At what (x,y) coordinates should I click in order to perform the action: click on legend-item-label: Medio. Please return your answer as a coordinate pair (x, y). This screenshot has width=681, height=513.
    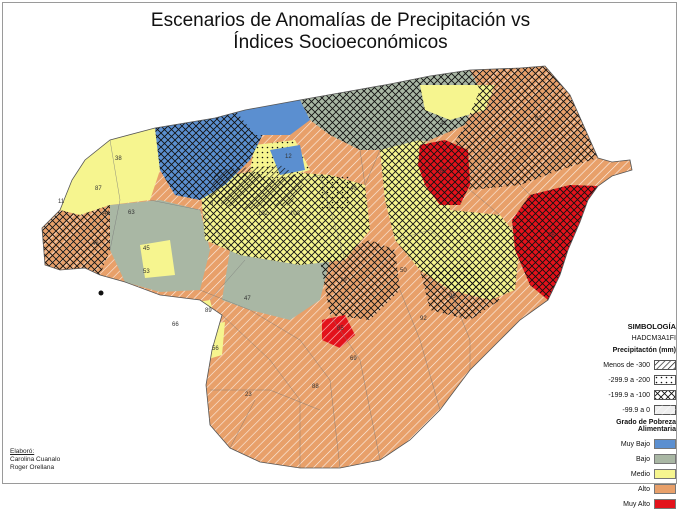
    Looking at the image, I should click on (640, 474).